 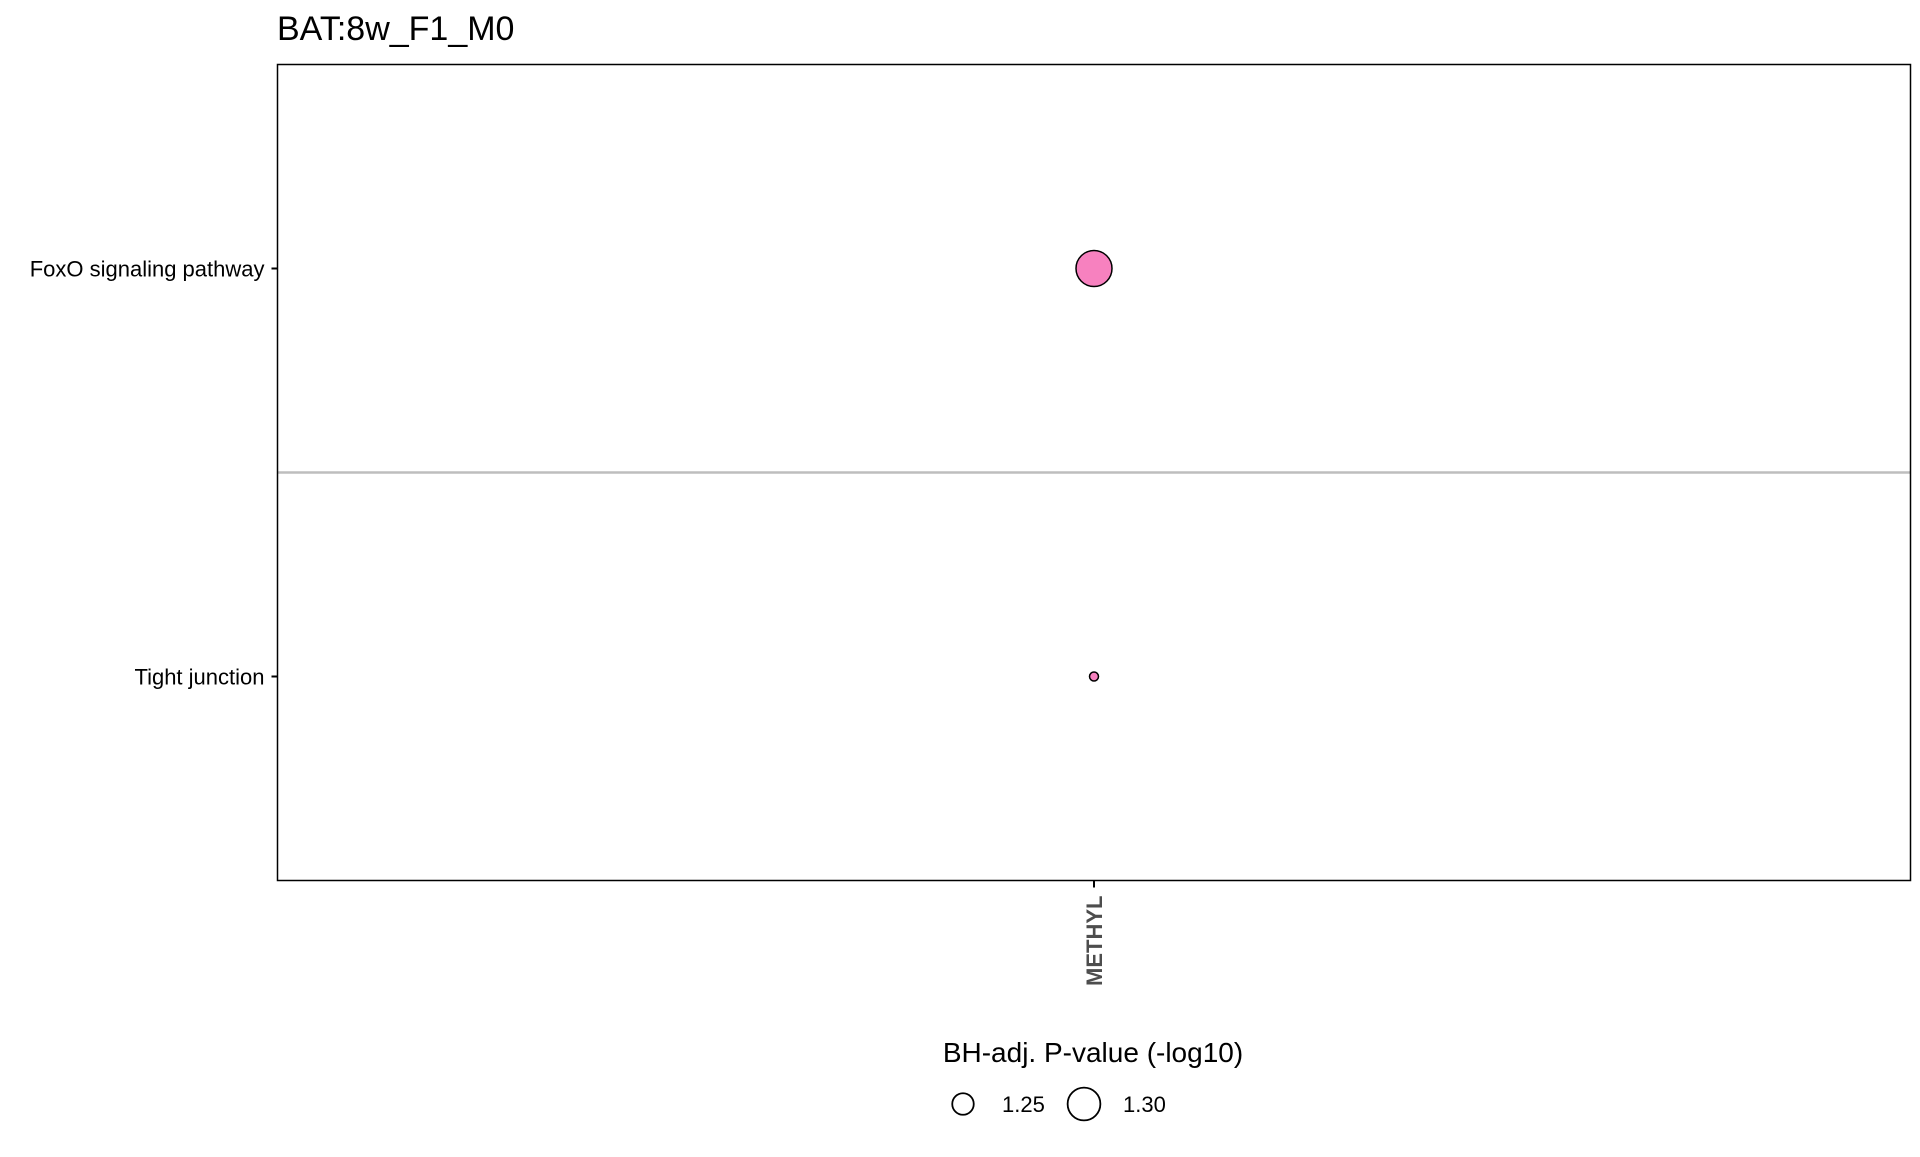 I want to click on y-axis: FoxO signaling pathway Tight junction, so click(x=154, y=473).